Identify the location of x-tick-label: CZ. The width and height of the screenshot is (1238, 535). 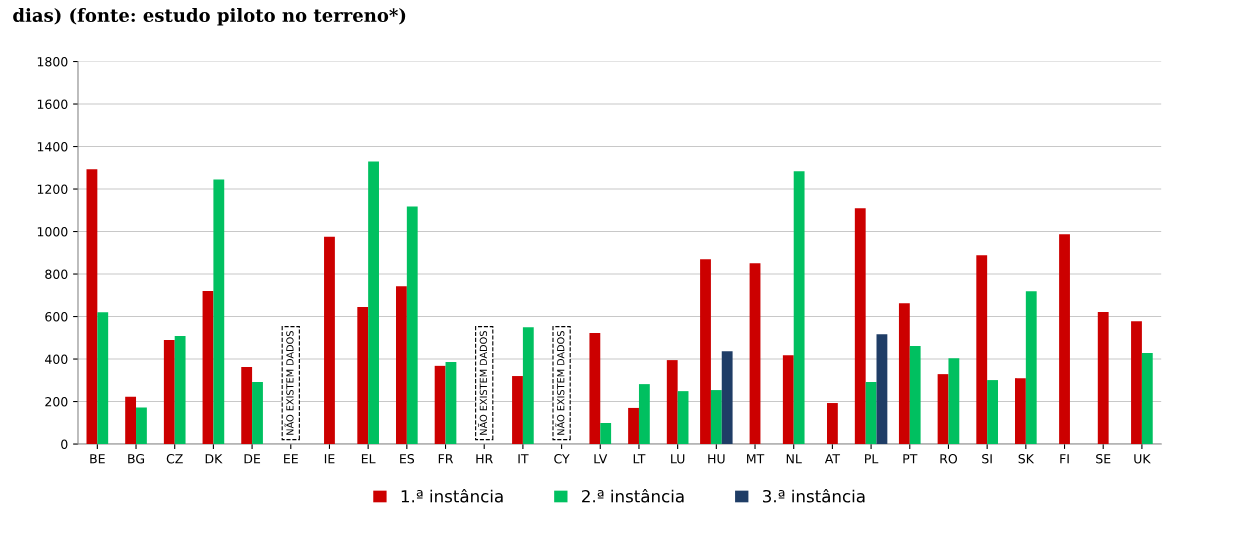
(174, 458).